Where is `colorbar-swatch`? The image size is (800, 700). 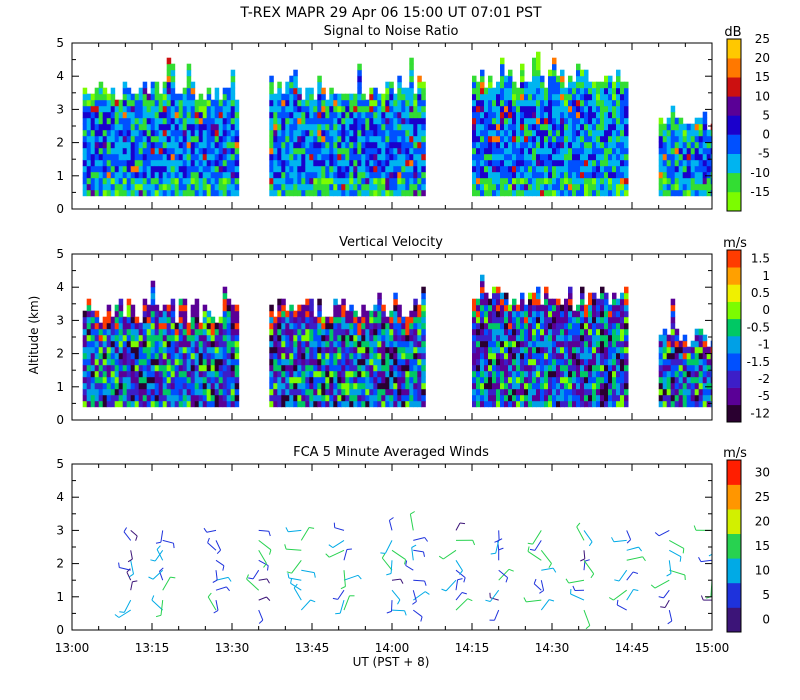
colorbar-swatch is located at coordinates (734, 293).